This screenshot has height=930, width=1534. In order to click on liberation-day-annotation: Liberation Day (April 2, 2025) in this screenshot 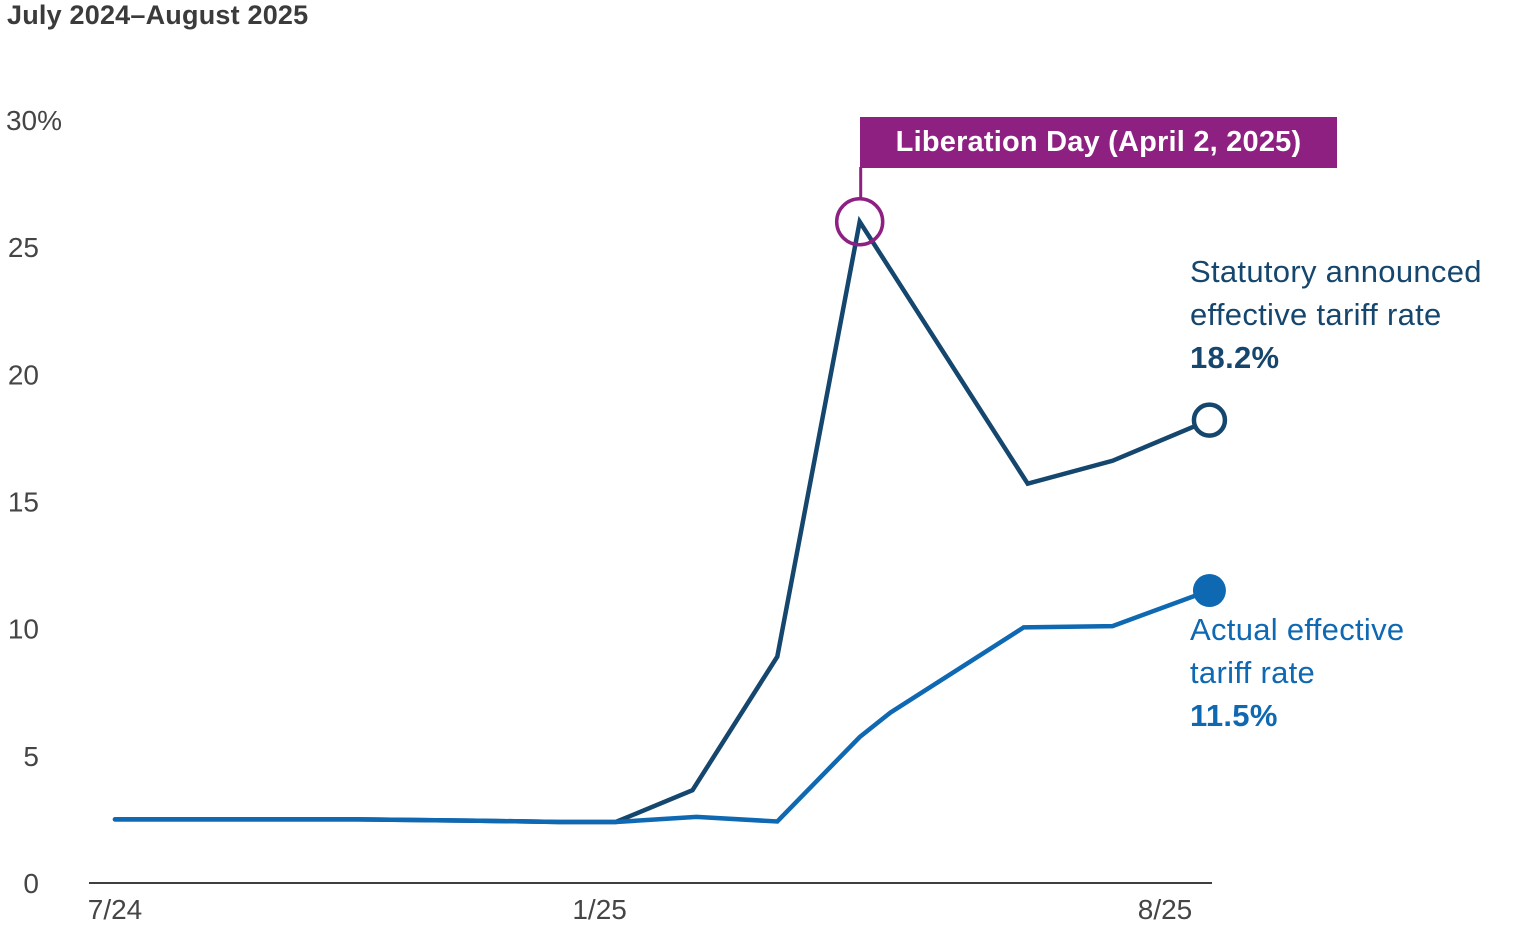, I will do `click(1098, 142)`.